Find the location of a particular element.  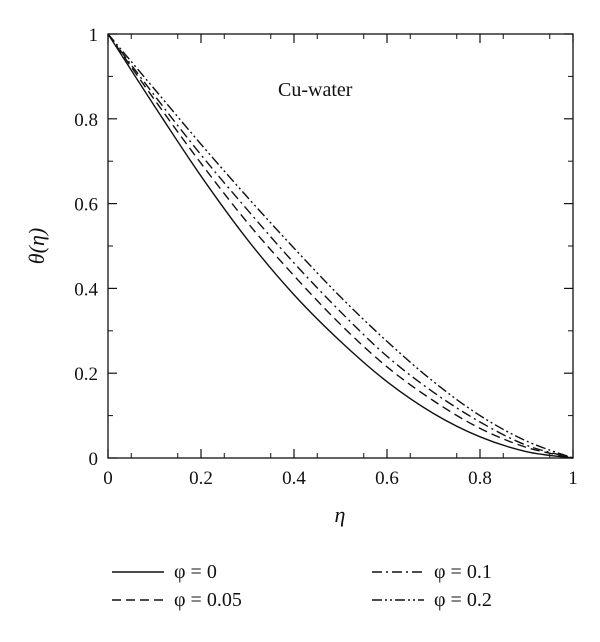

legend-label-1: φ = 0 is located at coordinates (195, 572).